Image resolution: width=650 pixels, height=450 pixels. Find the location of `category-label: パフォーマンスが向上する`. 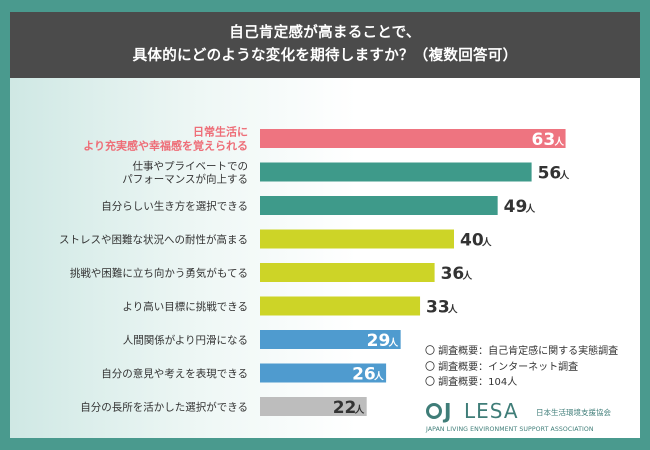

category-label: パフォーマンスが向上する is located at coordinates (185, 179).